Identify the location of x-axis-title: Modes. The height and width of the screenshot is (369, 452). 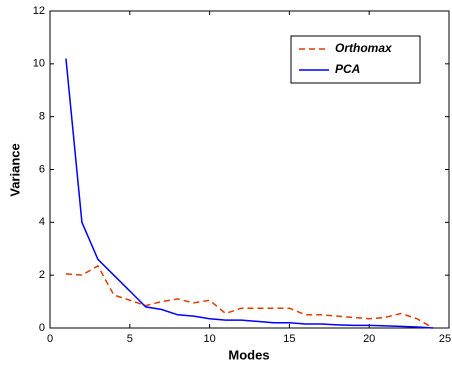
(248, 354).